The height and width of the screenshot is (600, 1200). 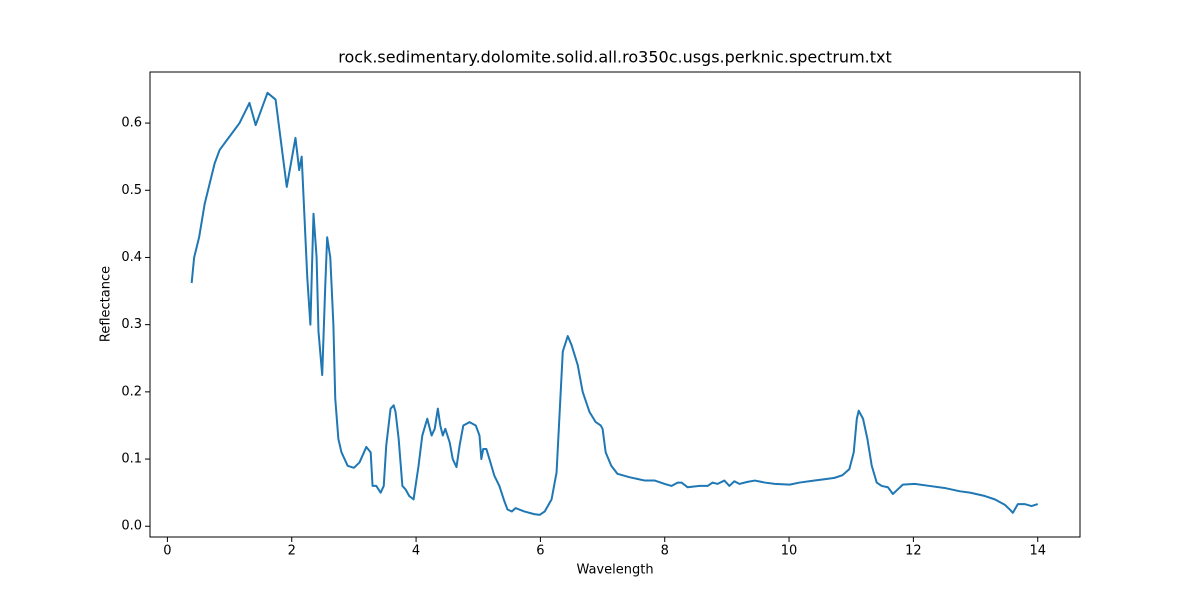 What do you see at coordinates (131, 190) in the screenshot?
I see `y-tick-label: 0.5` at bounding box center [131, 190].